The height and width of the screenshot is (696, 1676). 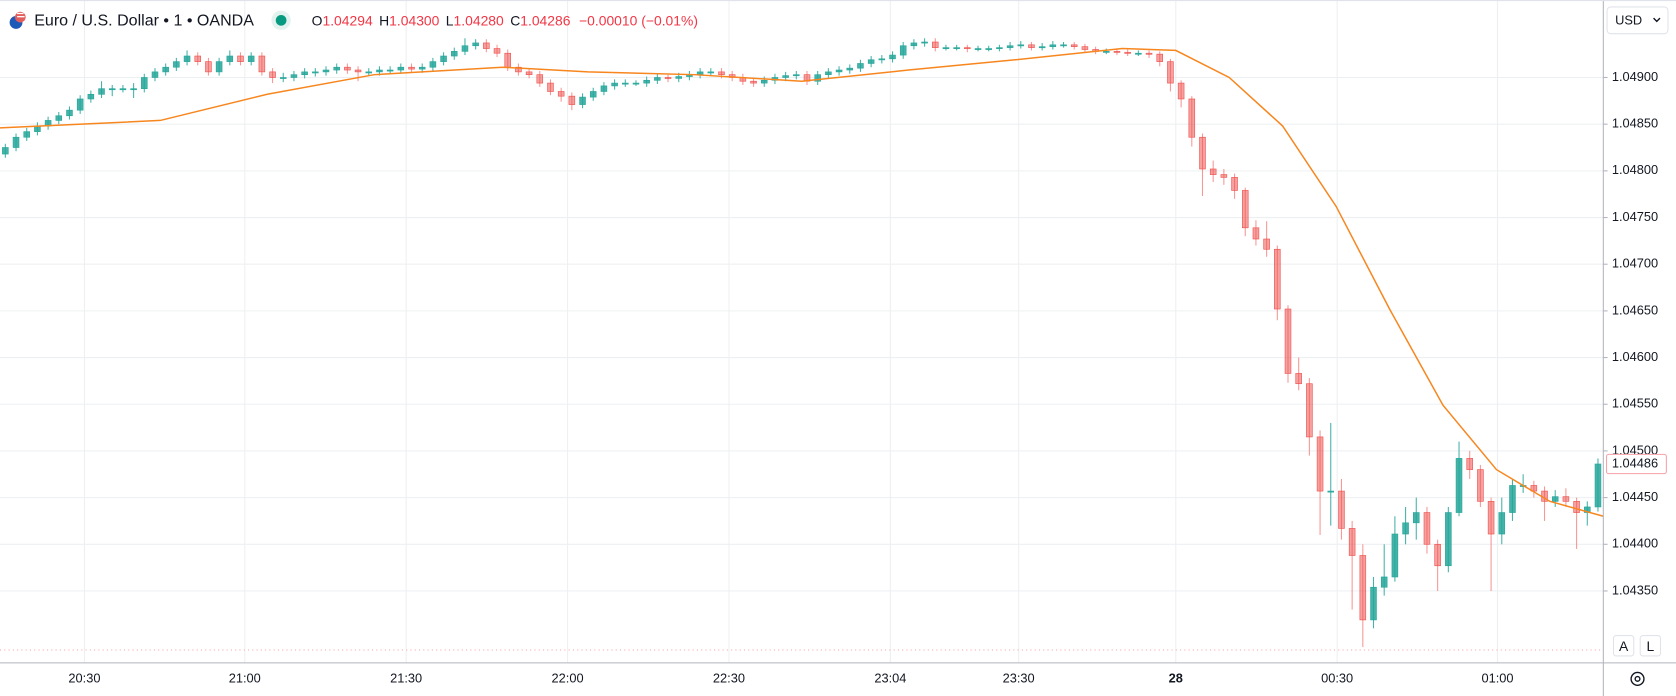 I want to click on auto-scale-button: A, so click(x=1623, y=646).